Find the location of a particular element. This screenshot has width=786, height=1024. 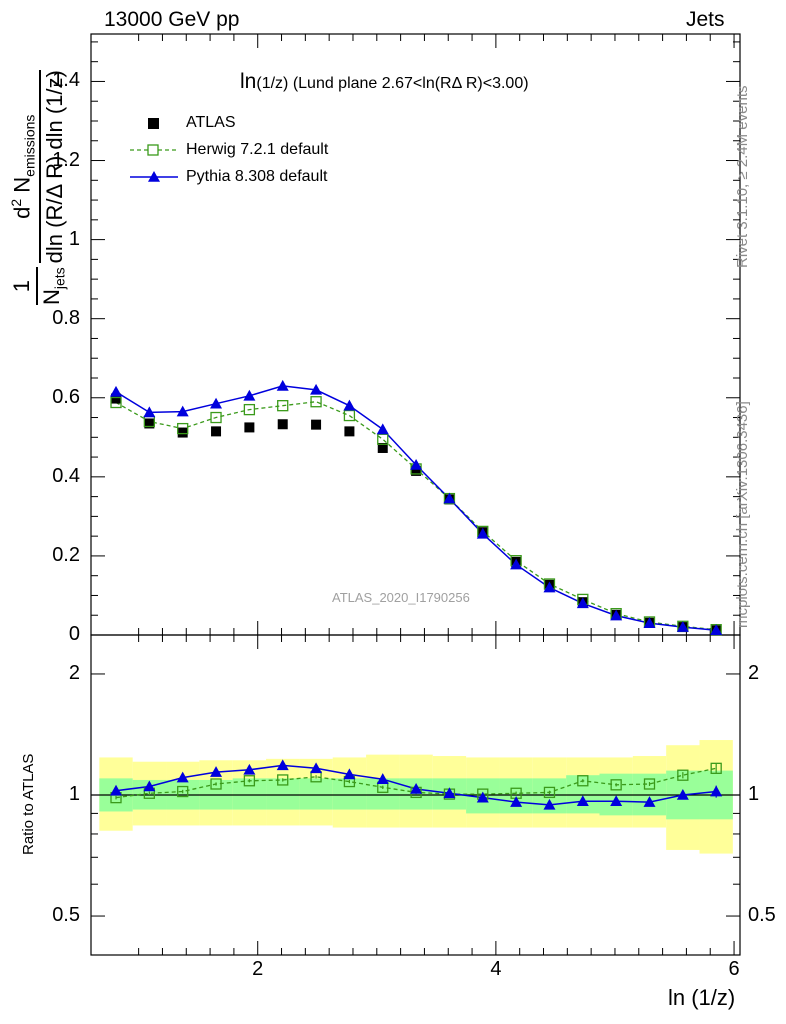

ratio-y-axis-title: Ratio to ATLAS is located at coordinates (28, 804).